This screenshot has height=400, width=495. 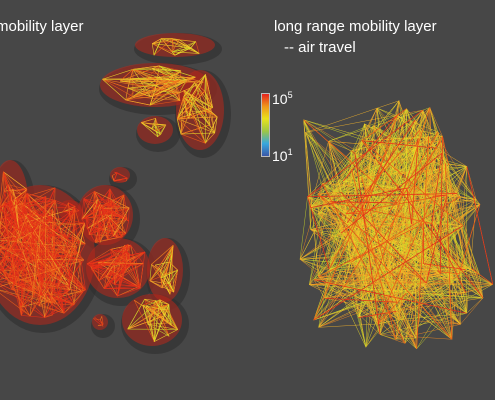 What do you see at coordinates (42, 26) in the screenshot?
I see `left-panel-title: mobility layer` at bounding box center [42, 26].